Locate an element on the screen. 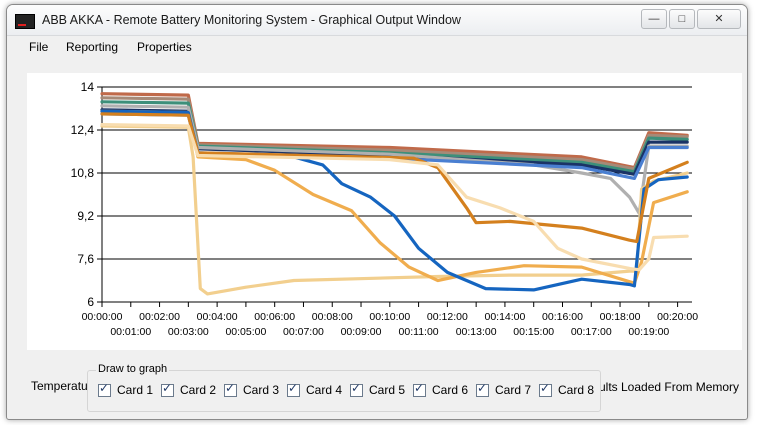 Image resolution: width=757 pixels, height=425 pixels. card-label: Card 6 is located at coordinates (450, 390).